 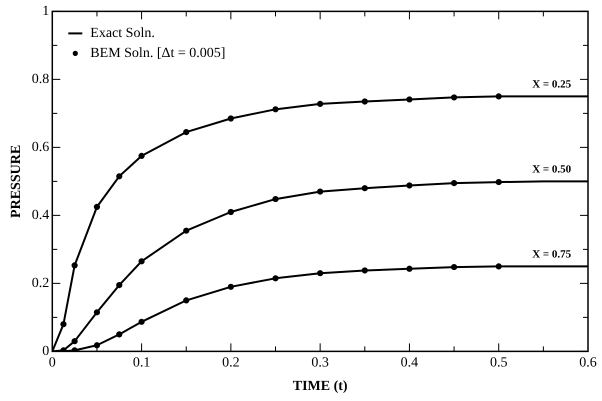 What do you see at coordinates (41, 216) in the screenshot?
I see `y-tick-label: 0.4` at bounding box center [41, 216].